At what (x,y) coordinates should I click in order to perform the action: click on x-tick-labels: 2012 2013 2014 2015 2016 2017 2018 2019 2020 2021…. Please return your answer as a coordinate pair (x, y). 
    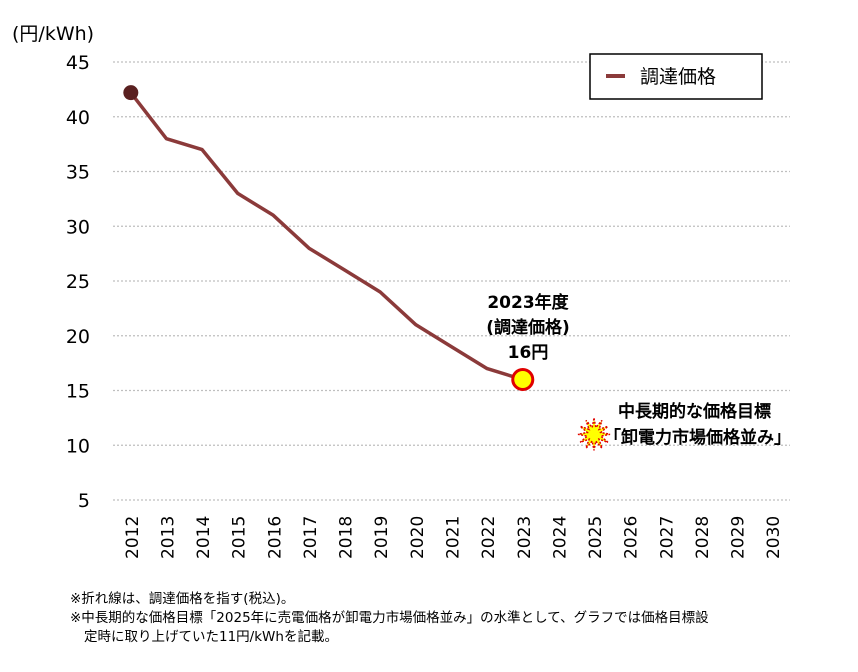
    Looking at the image, I should click on (453, 537).